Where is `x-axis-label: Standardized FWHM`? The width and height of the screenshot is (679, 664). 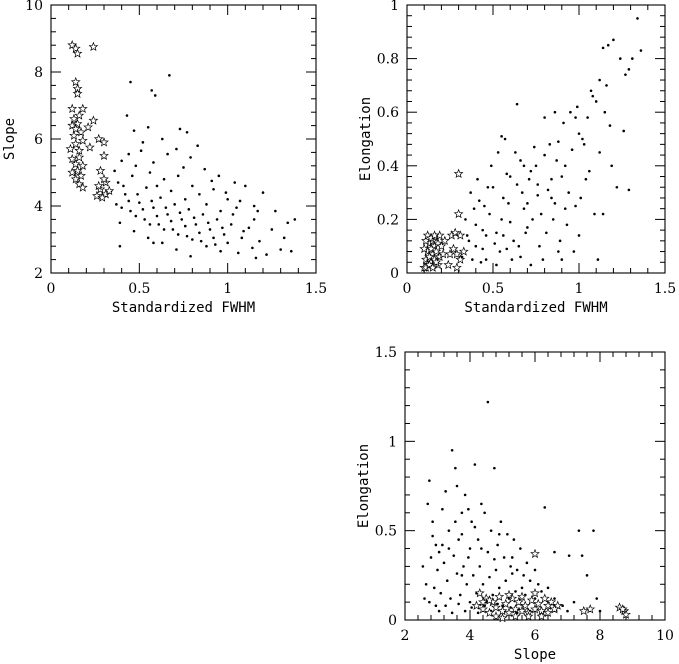
x-axis-label: Standardized FWHM is located at coordinates (535, 308).